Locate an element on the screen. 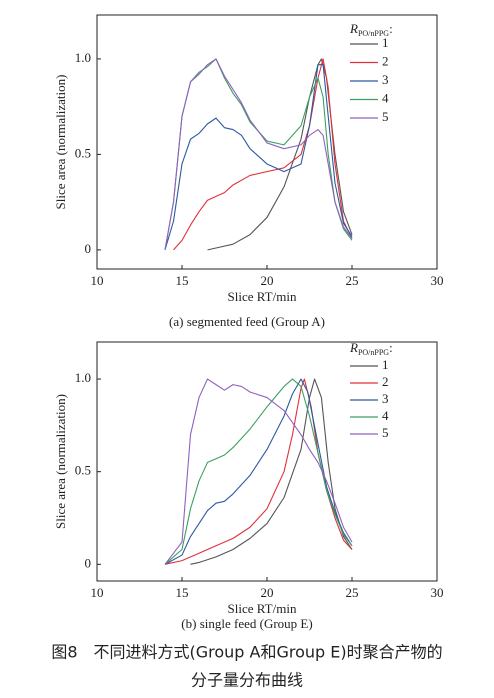 Image resolution: width=494 pixels, height=698 pixels. chart-caption: (a) segmented feed (Group A) is located at coordinates (247, 321).